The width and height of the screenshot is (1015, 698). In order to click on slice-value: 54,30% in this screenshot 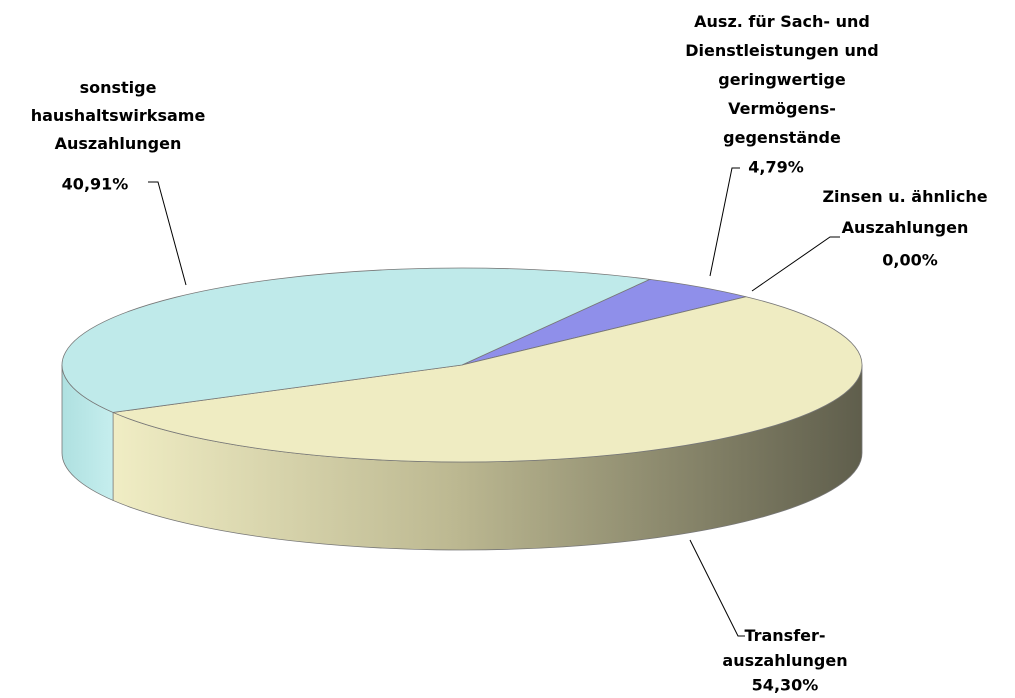, I will do `click(785, 685)`.